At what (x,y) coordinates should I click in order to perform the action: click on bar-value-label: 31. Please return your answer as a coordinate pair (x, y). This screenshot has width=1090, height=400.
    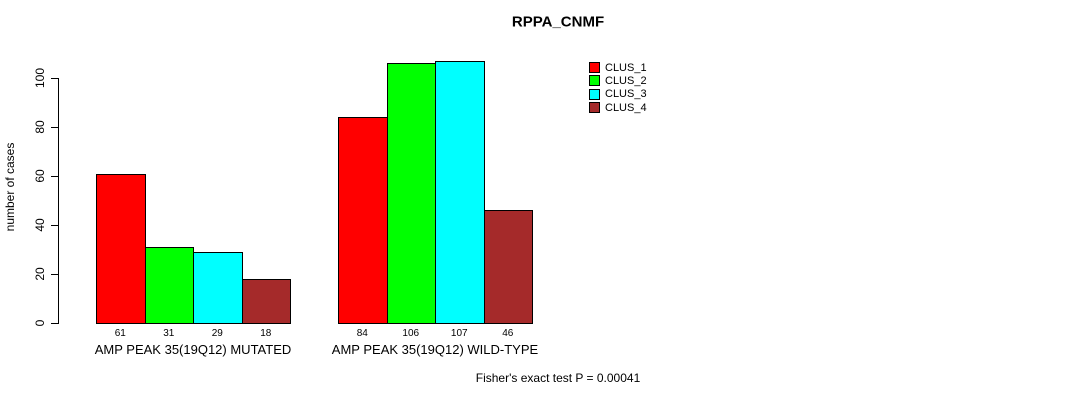
    Looking at the image, I should click on (169, 333).